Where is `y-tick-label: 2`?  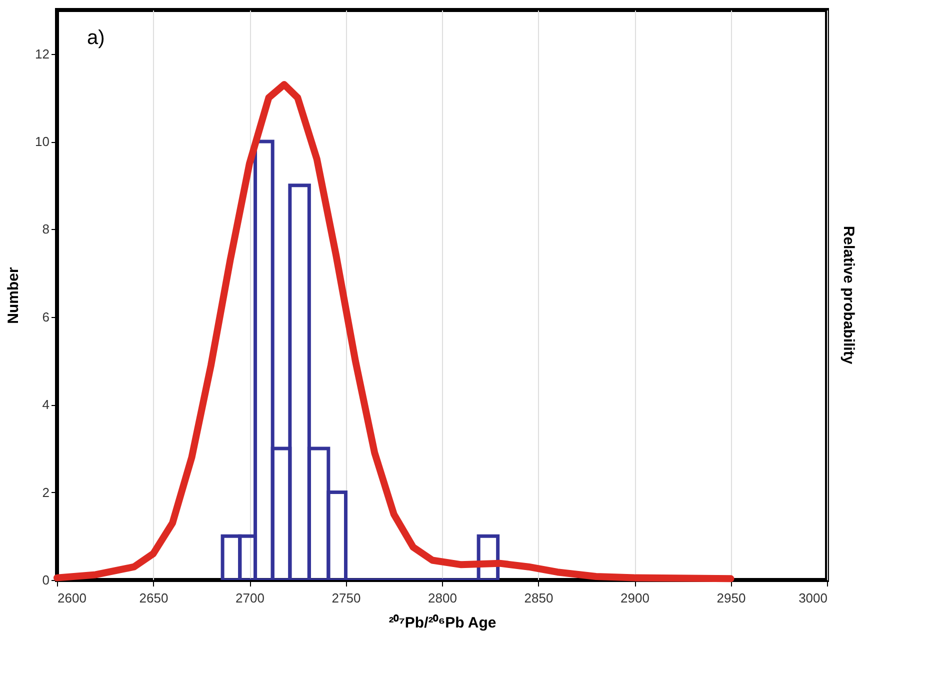
y-tick-label: 2 is located at coordinates (46, 492).